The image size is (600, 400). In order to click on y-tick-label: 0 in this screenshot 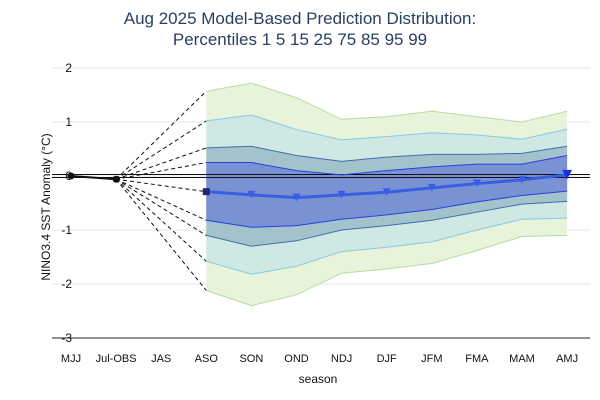, I will do `click(68, 176)`.